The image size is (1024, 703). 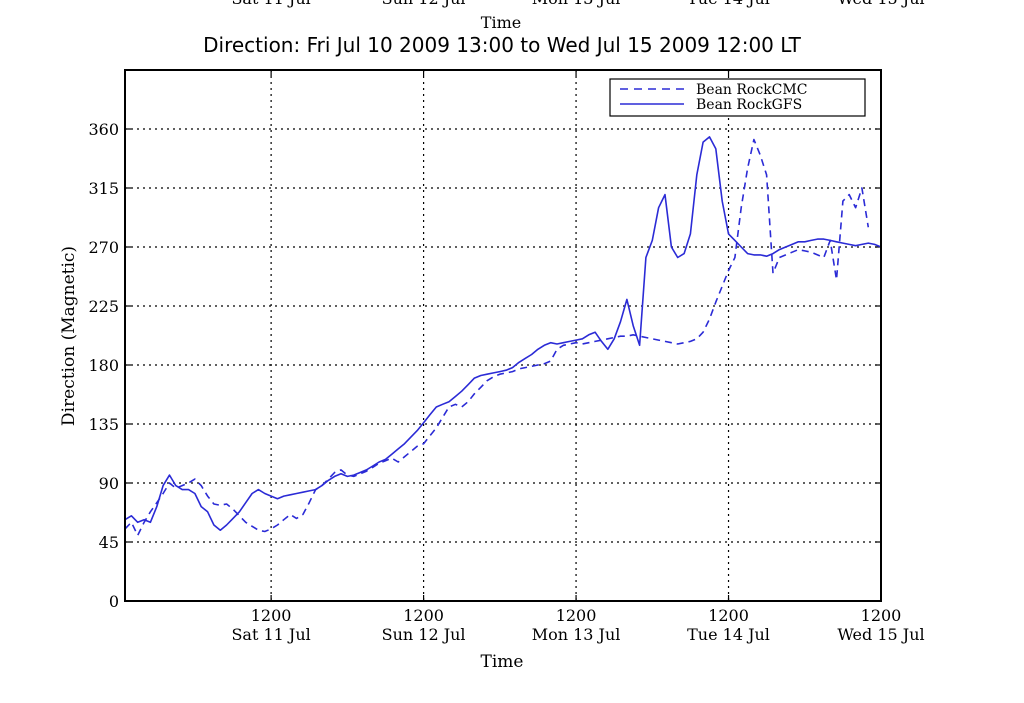 I want to click on y-tick-label: 360, so click(x=103, y=129).